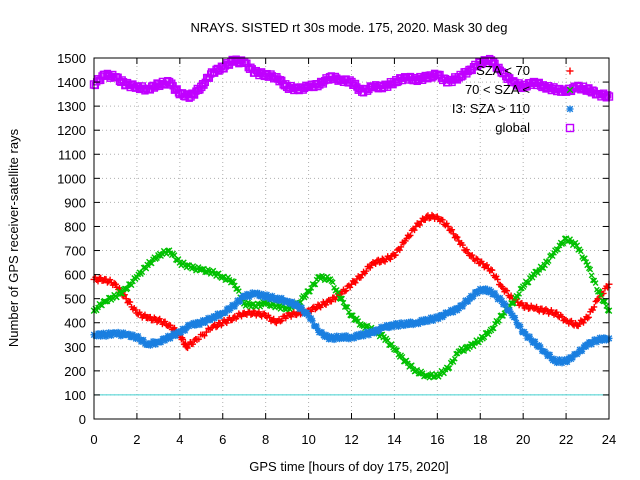  I want to click on legend-label: SZA < 70, so click(503, 70).